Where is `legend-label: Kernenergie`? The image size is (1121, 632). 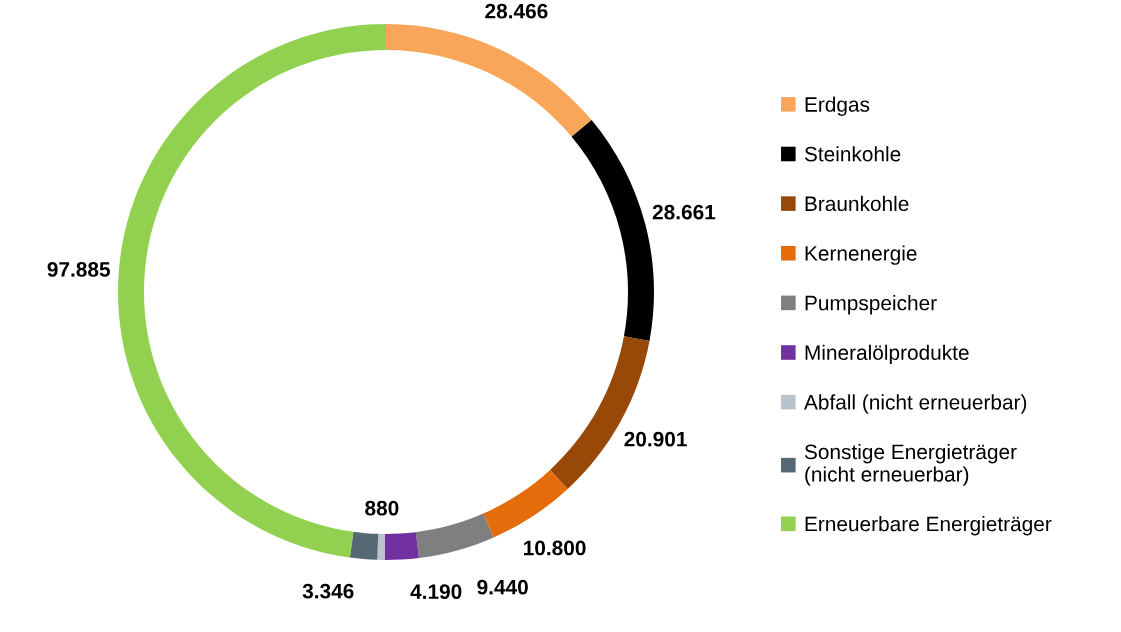 legend-label: Kernenergie is located at coordinates (861, 255).